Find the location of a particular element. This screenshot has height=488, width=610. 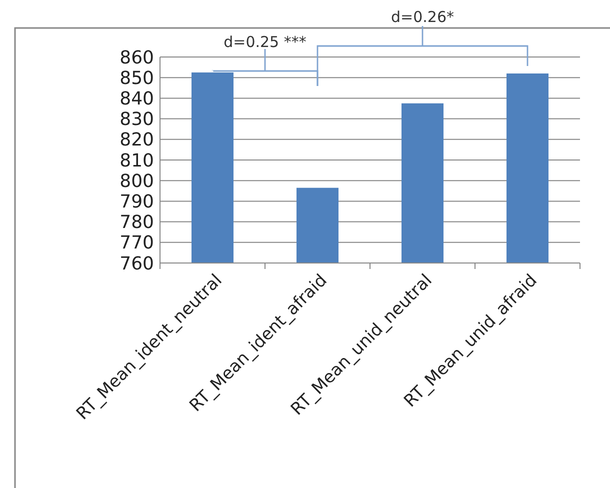

text: d=0.26* is located at coordinates (422, 17).